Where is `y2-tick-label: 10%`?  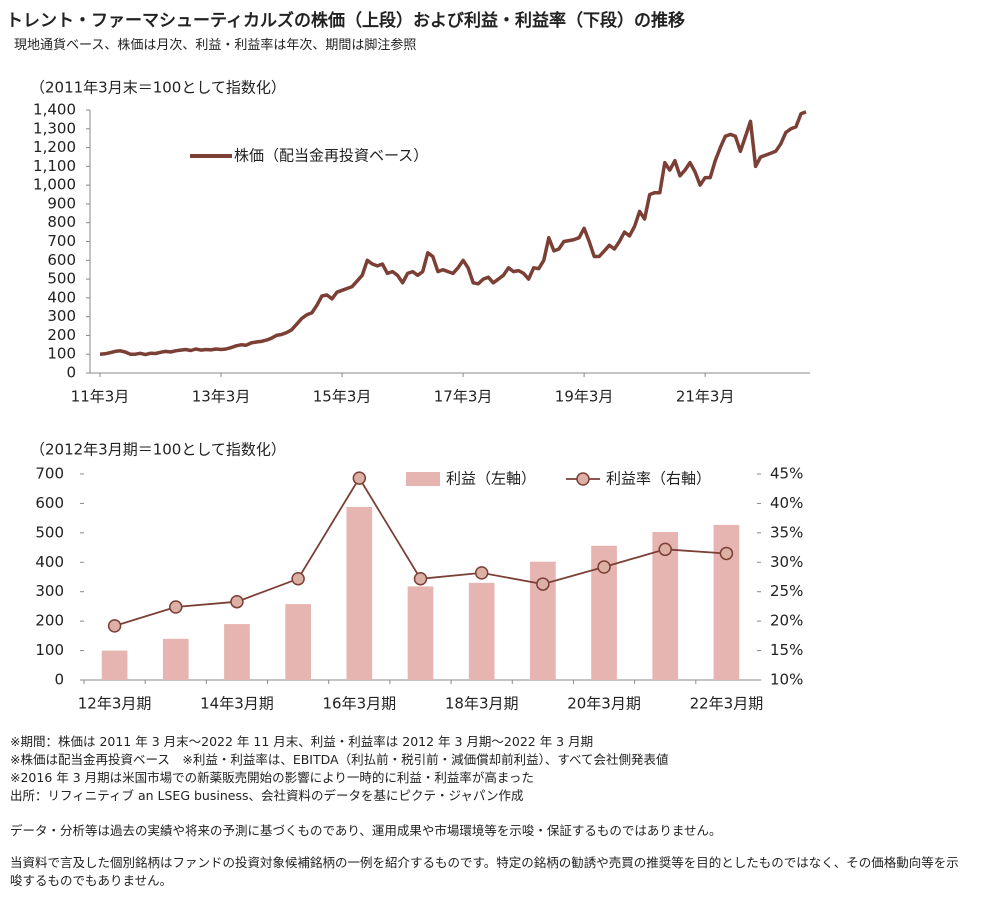
y2-tick-label: 10% is located at coordinates (786, 680).